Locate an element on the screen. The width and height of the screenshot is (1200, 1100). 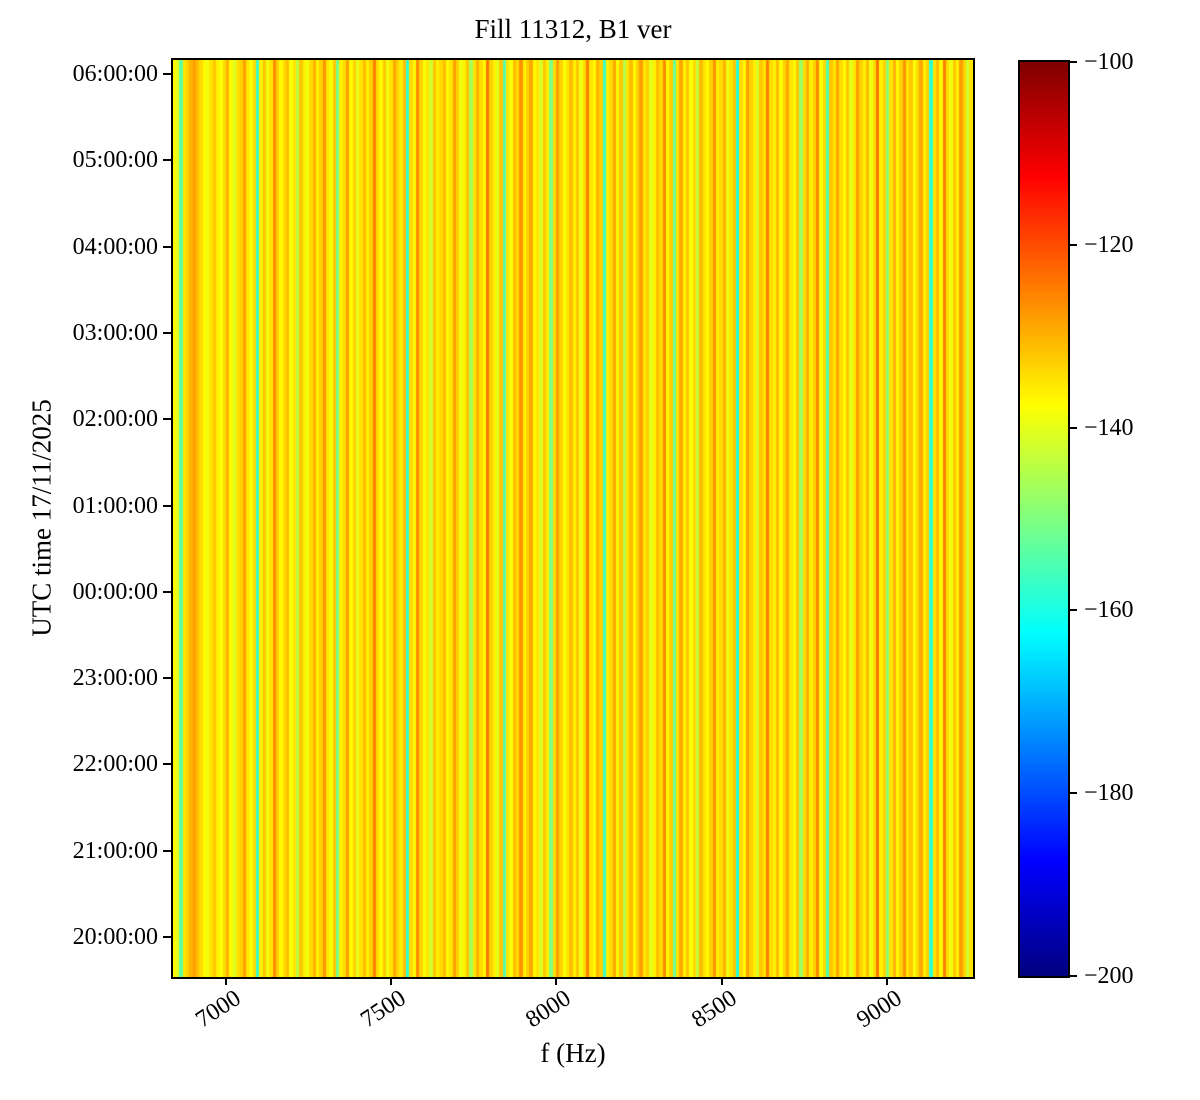
colorbar-tick-label: −180 is located at coordinates (1109, 793).